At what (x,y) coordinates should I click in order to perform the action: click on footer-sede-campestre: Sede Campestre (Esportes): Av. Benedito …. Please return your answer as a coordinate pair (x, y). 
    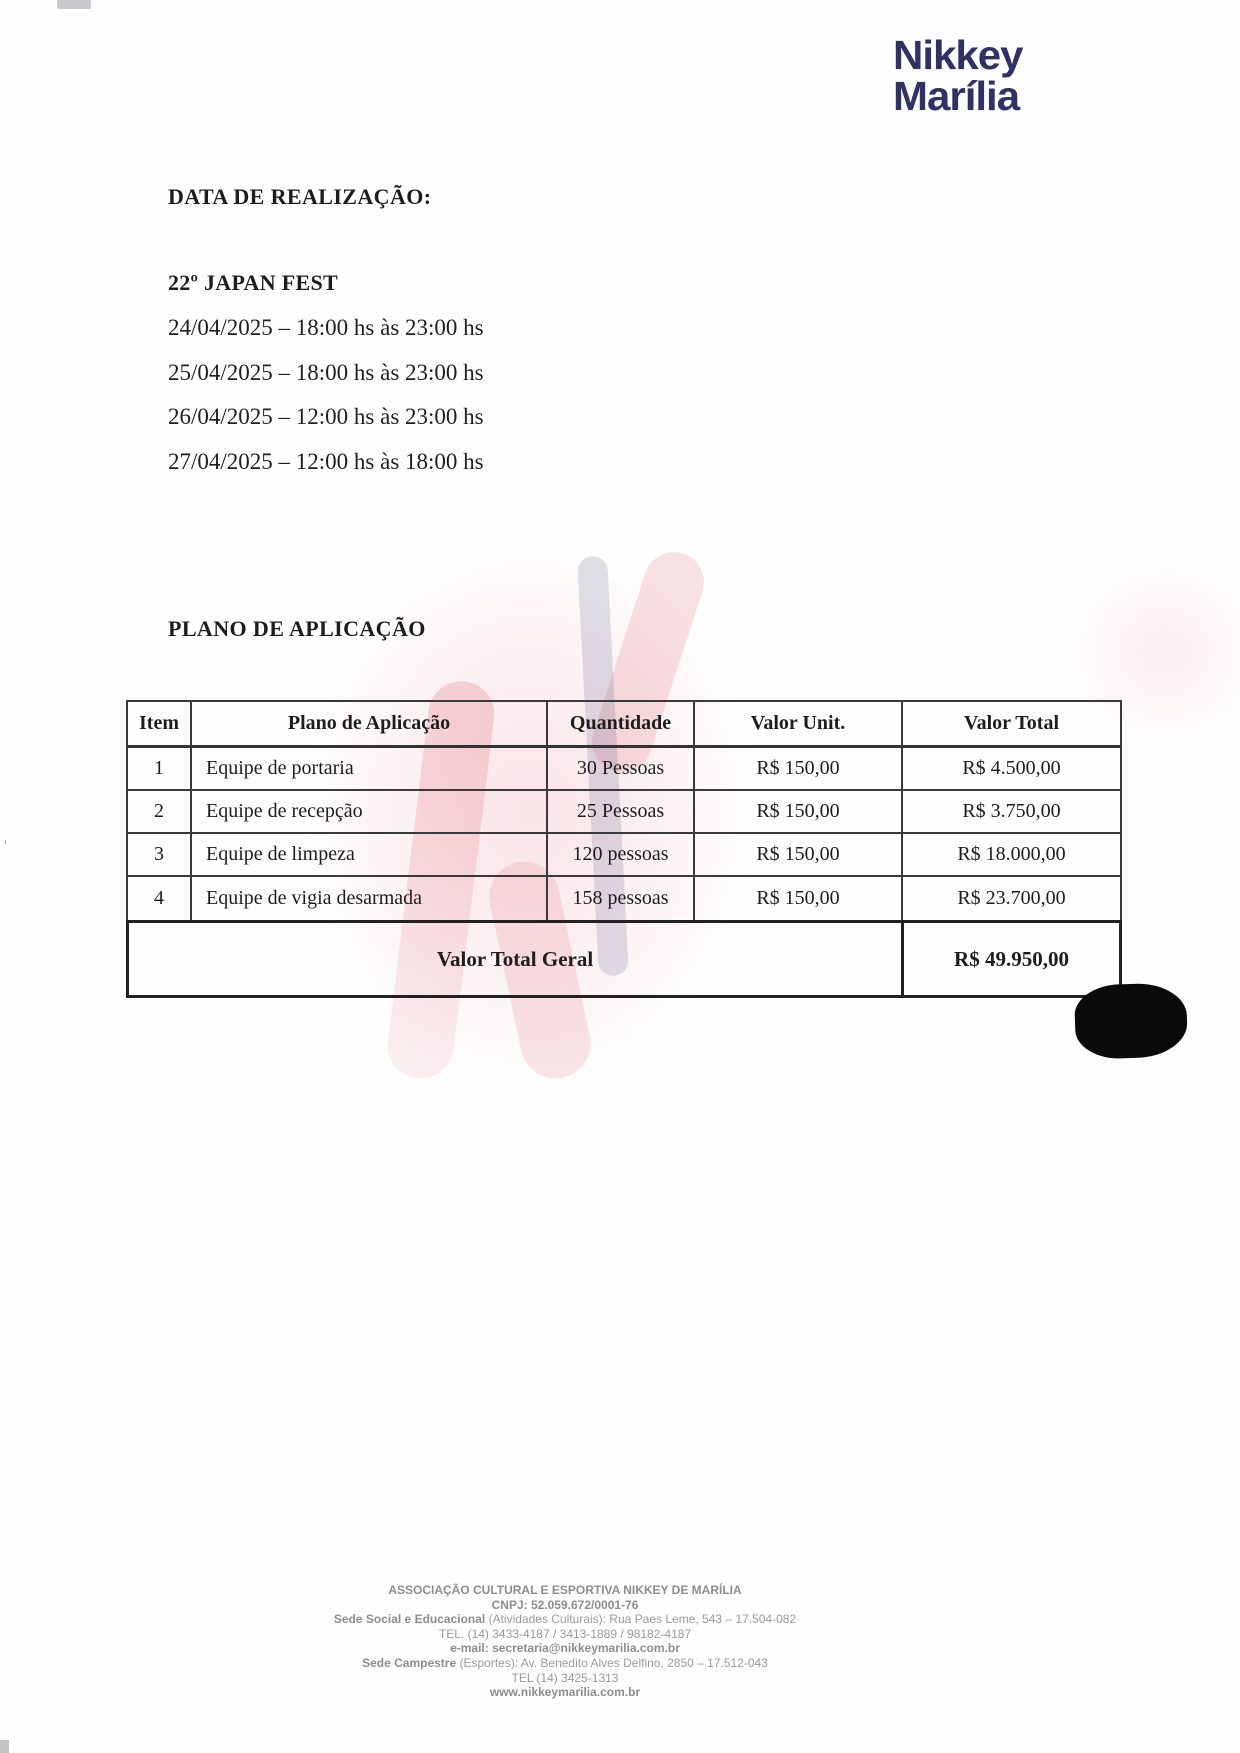
    Looking at the image, I should click on (565, 1663).